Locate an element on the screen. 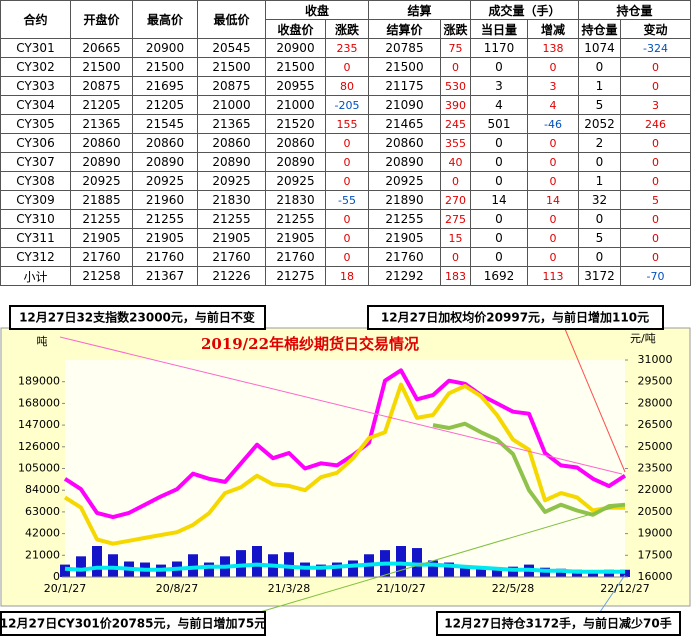 The height and width of the screenshot is (637, 693). table-cell: 21695 is located at coordinates (165, 86).